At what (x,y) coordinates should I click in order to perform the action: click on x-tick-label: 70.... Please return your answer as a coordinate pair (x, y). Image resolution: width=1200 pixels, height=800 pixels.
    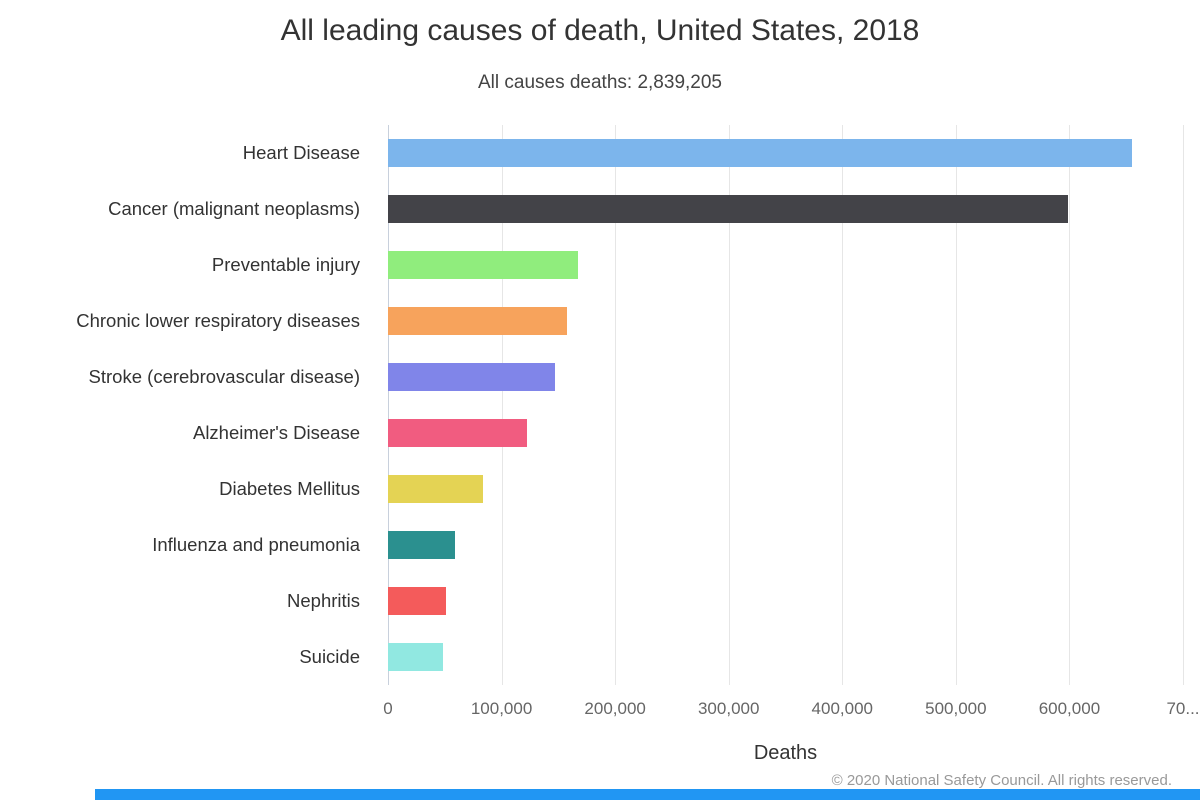
    Looking at the image, I should click on (1183, 708).